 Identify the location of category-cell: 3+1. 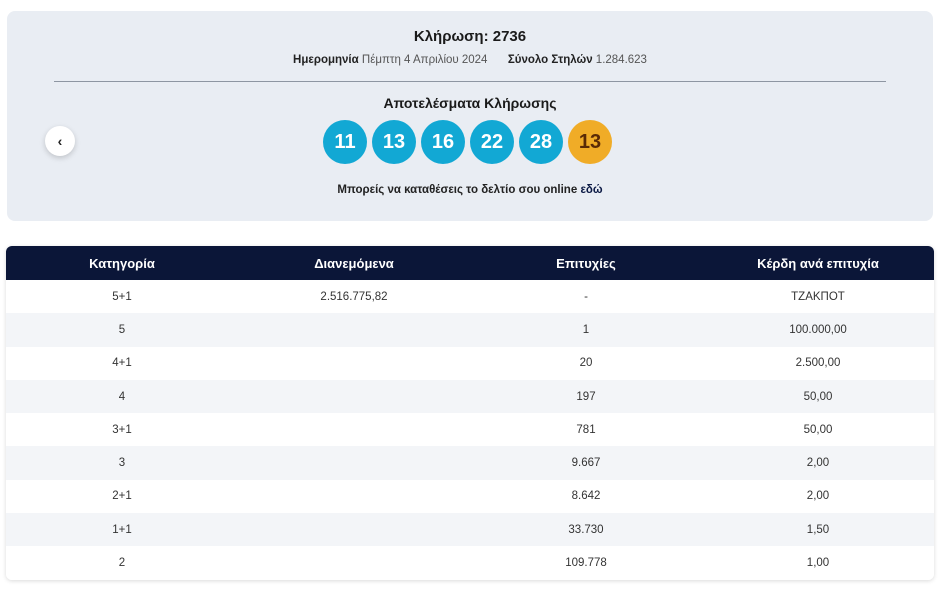
(122, 430).